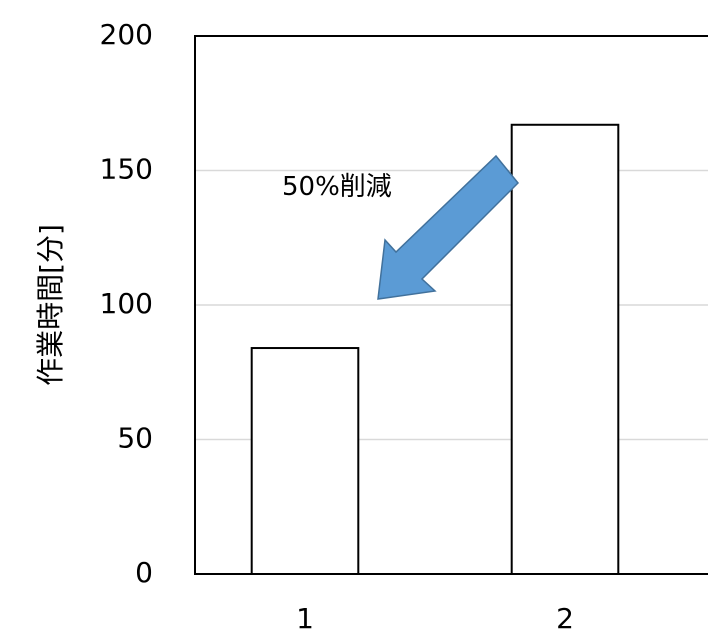 The image size is (708, 643). I want to click on y-tick-label: 200, so click(126, 34).